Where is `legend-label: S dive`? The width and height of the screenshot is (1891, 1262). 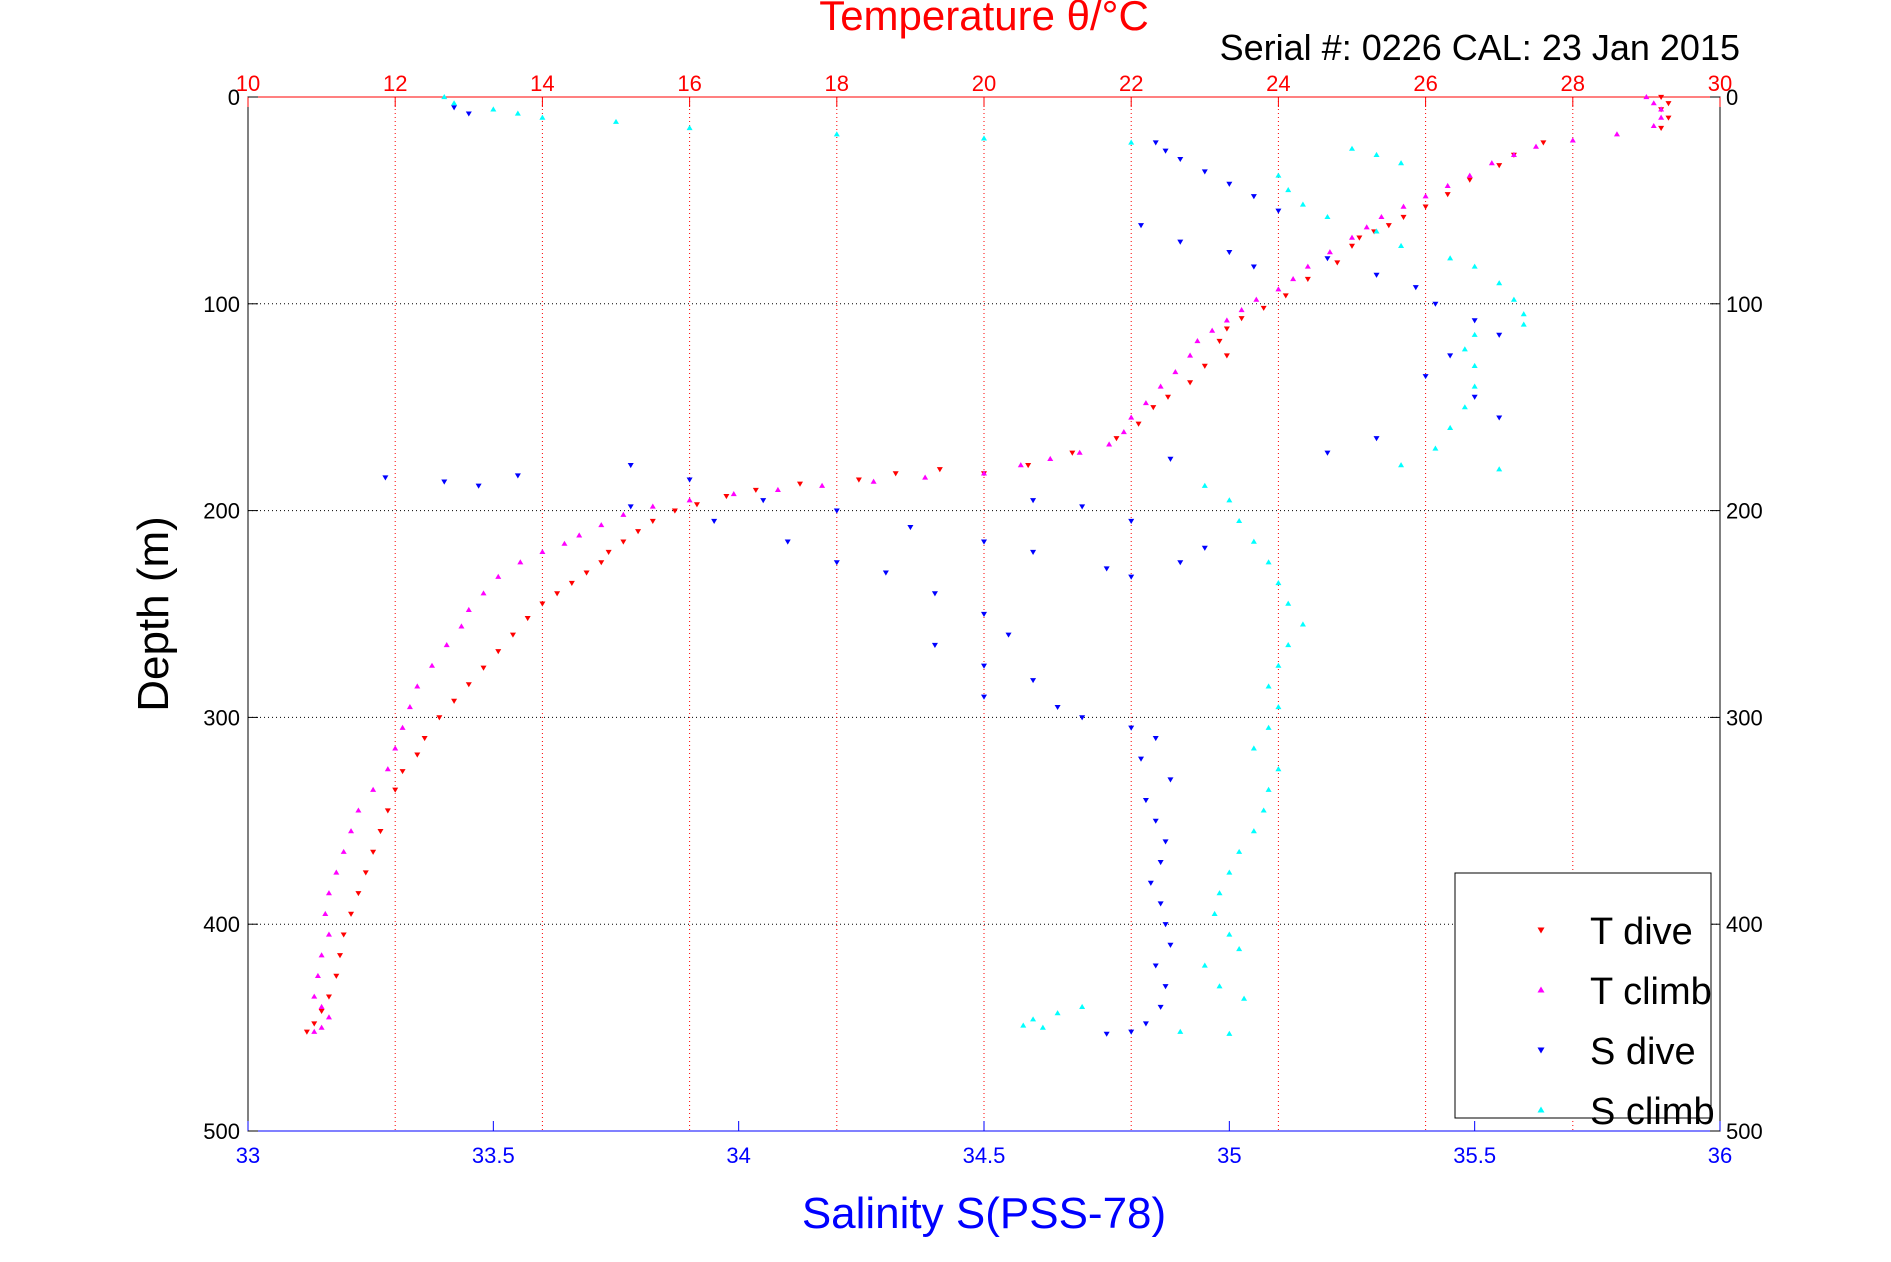
legend-label: S dive is located at coordinates (1643, 1052).